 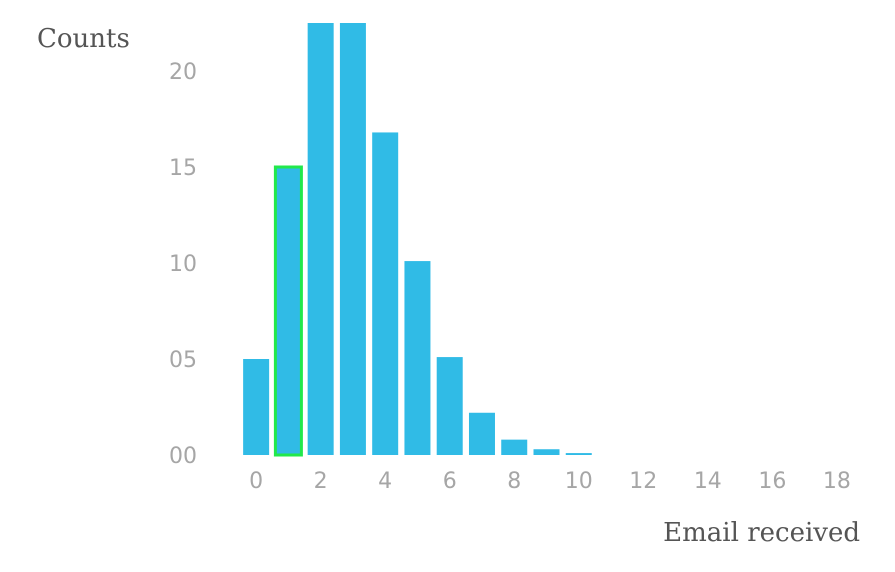 I want to click on x-tick-label: 18, so click(x=837, y=481).